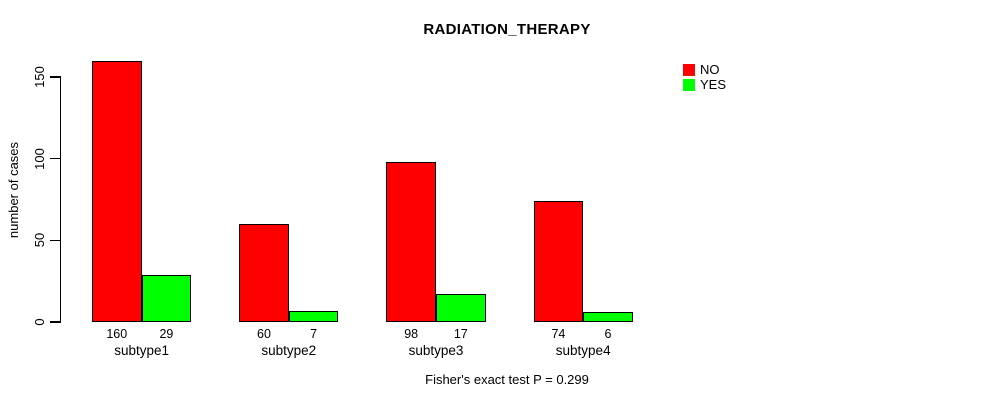  Describe the element at coordinates (166, 334) in the screenshot. I see `bar-value-yes-subtype1: 29` at that location.